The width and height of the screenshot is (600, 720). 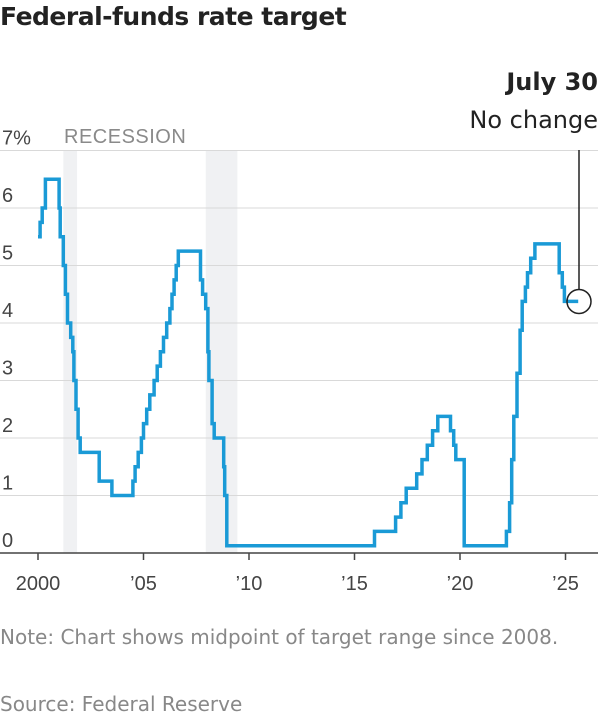 What do you see at coordinates (7, 541) in the screenshot?
I see `y-tick-label-0: 0` at bounding box center [7, 541].